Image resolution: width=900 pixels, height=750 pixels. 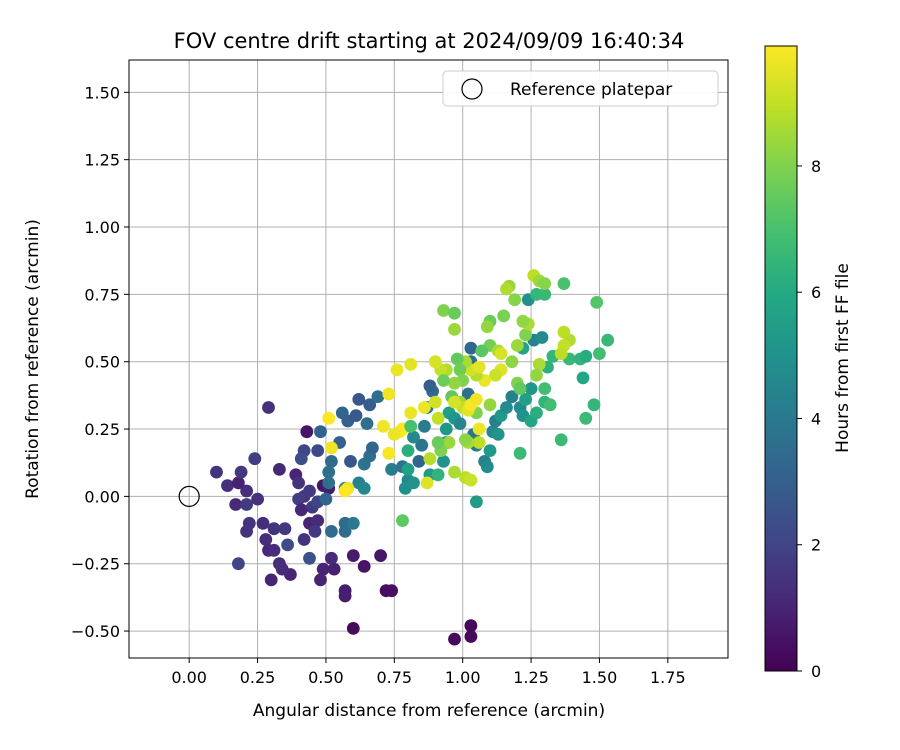 What do you see at coordinates (668, 677) in the screenshot?
I see `x-tick-label: 1.75` at bounding box center [668, 677].